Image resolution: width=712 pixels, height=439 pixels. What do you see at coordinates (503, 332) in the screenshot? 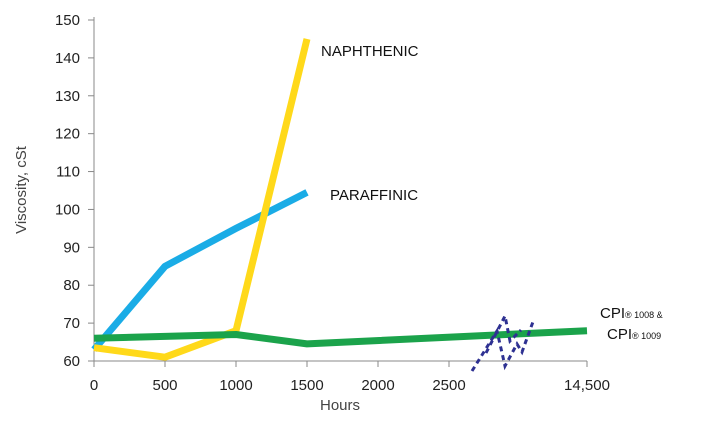
I see `break-zigzag-upper` at bounding box center [503, 332].